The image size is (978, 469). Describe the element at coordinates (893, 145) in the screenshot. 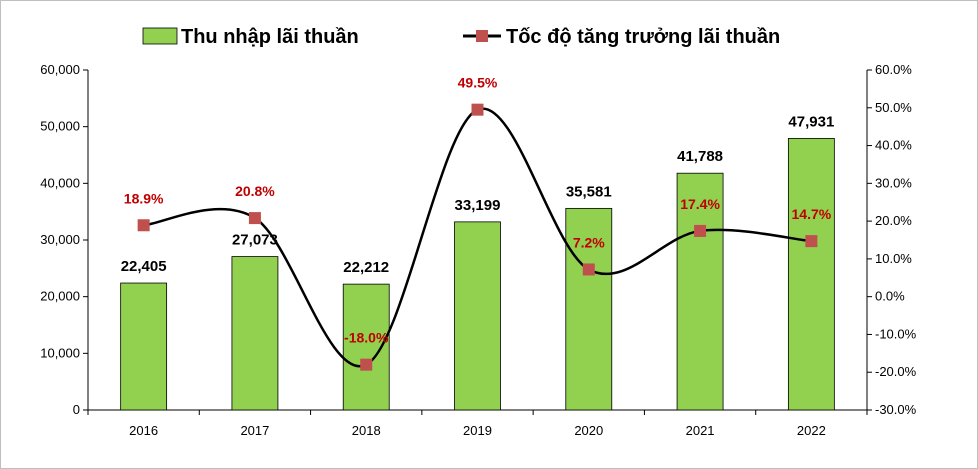

I see `y-right-tick-label: 40.0%` at that location.